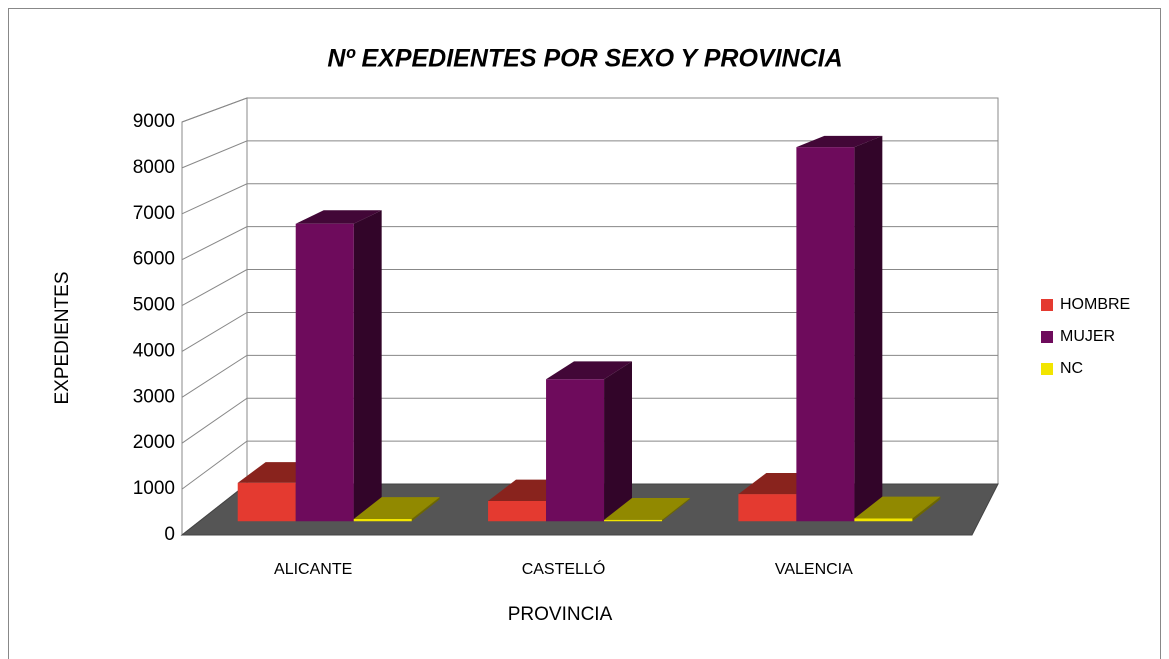  Describe the element at coordinates (154, 488) in the screenshot. I see `y-tick-label: 1000` at that location.